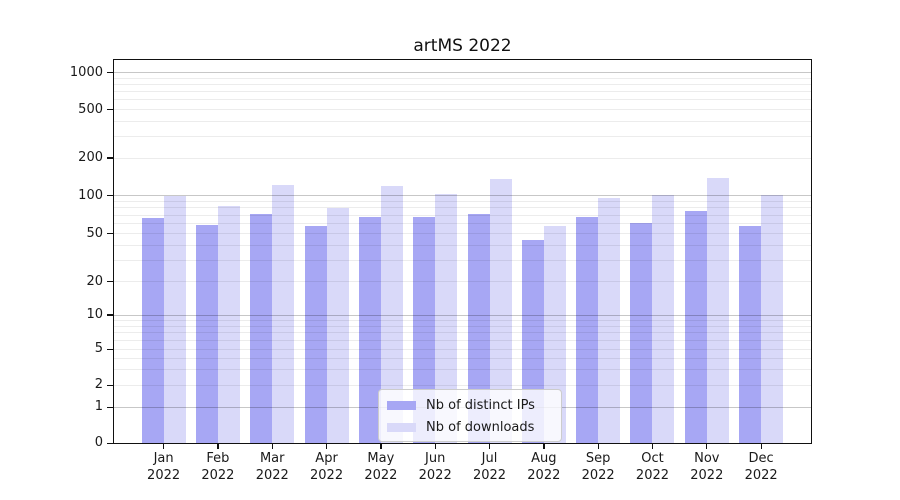  I want to click on bar-downloads-jun, so click(446, 318).